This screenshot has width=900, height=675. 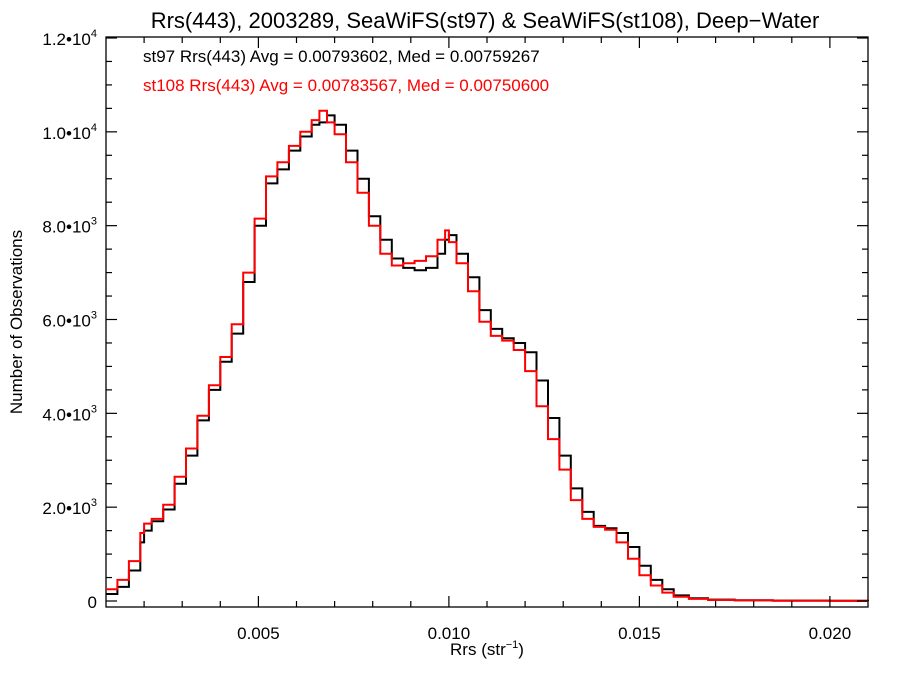 I want to click on y-tick-label: 8.0•103, so click(x=69, y=226).